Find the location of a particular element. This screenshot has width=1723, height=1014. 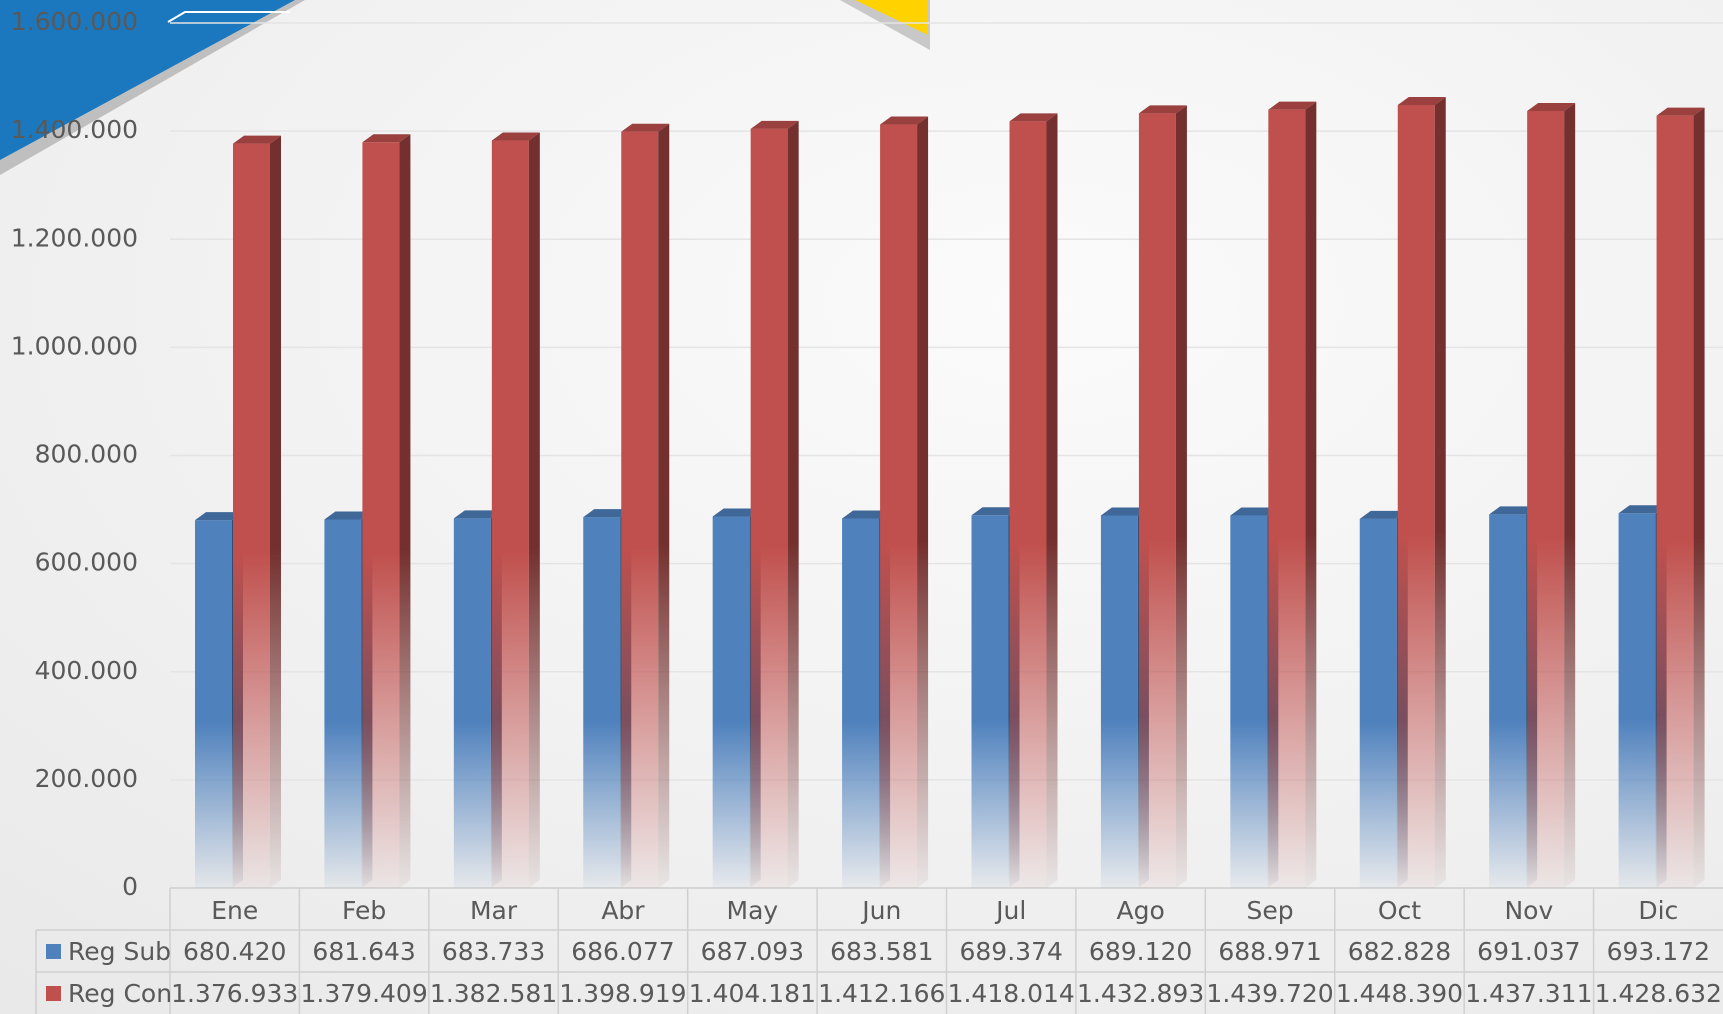

decor-blue is located at coordinates (147, 80).